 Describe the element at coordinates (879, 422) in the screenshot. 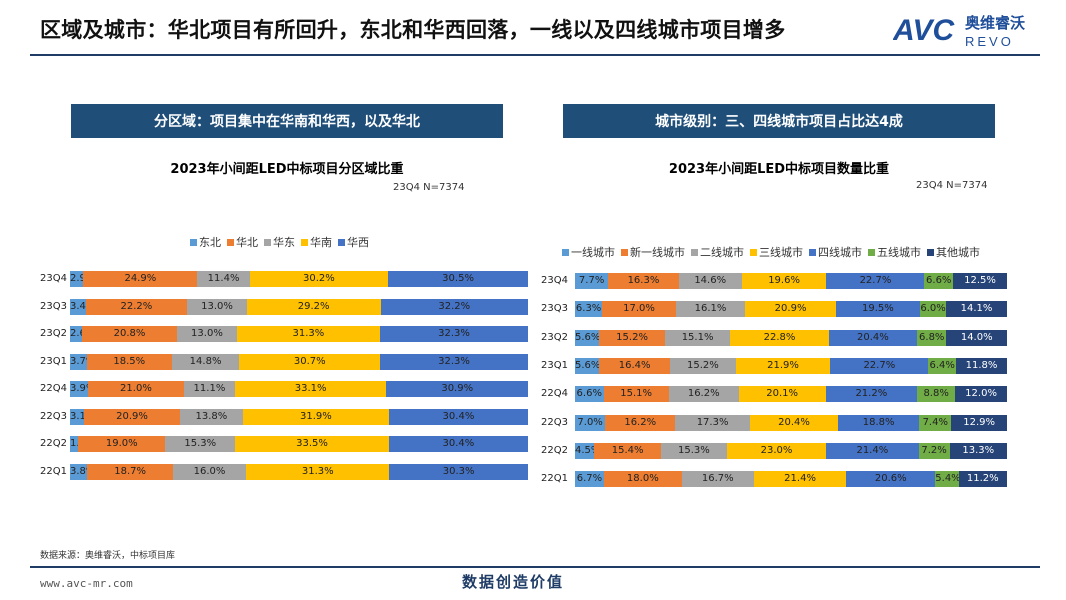

I see `bar-segment: 18.8%` at that location.